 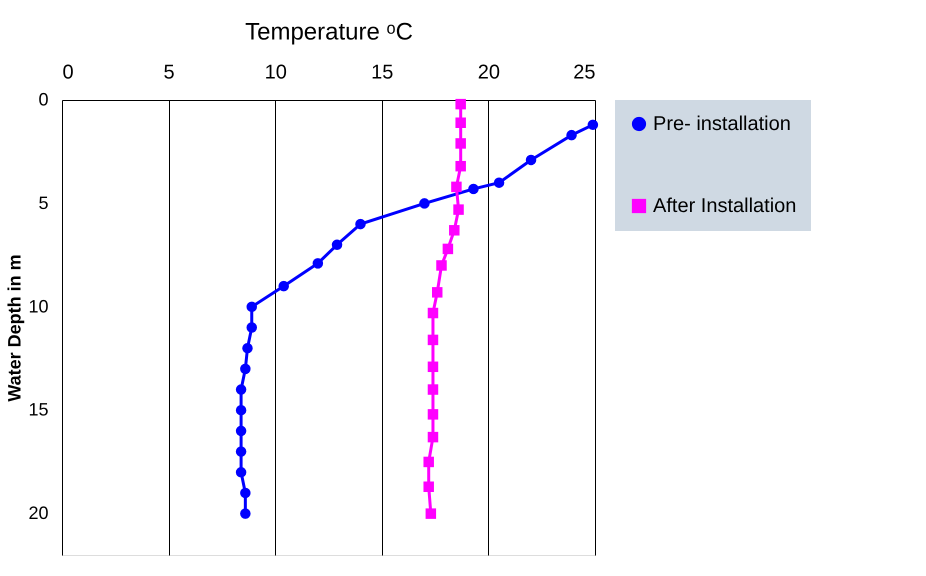 What do you see at coordinates (38, 513) in the screenshot?
I see `y-tick-label: 20` at bounding box center [38, 513].